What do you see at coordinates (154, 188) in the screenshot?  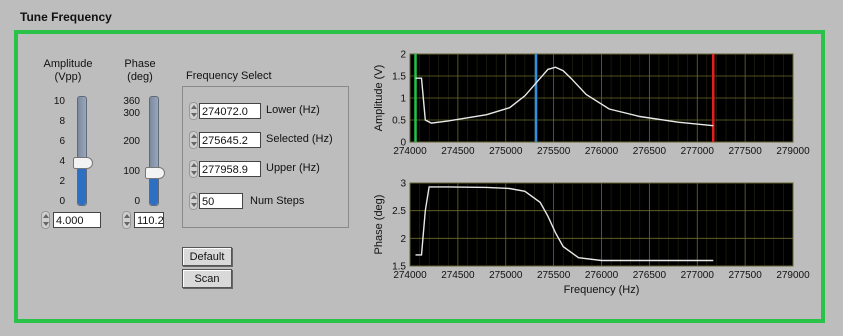 I see `phase-slider-fill` at bounding box center [154, 188].